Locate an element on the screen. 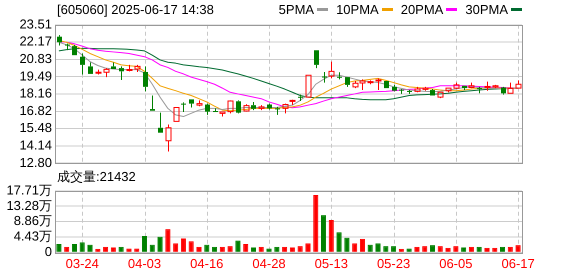  x-tick-label: 04-03 is located at coordinates (145, 263).